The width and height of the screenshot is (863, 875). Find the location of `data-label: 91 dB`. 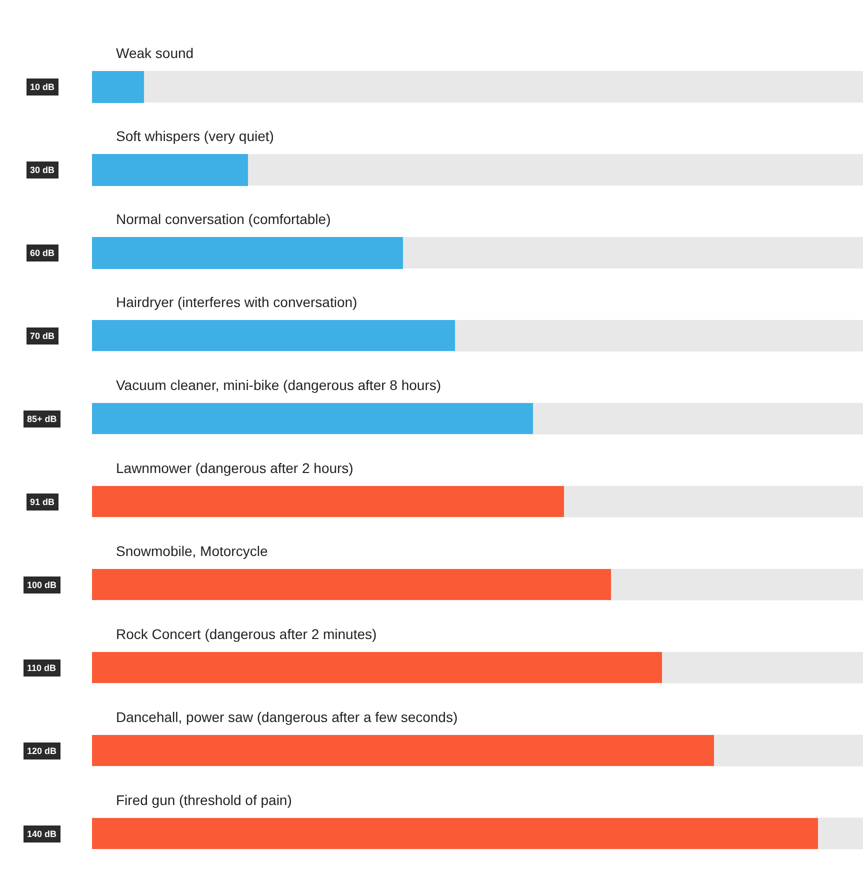

data-label: 91 dB is located at coordinates (43, 502).